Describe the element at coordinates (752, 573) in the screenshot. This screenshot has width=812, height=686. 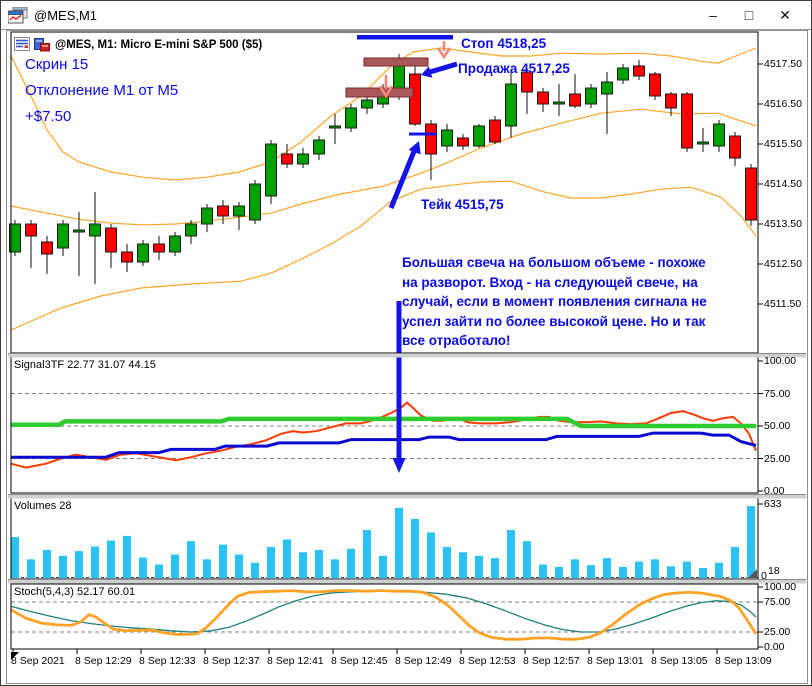
I see `volume-current-marker` at that location.